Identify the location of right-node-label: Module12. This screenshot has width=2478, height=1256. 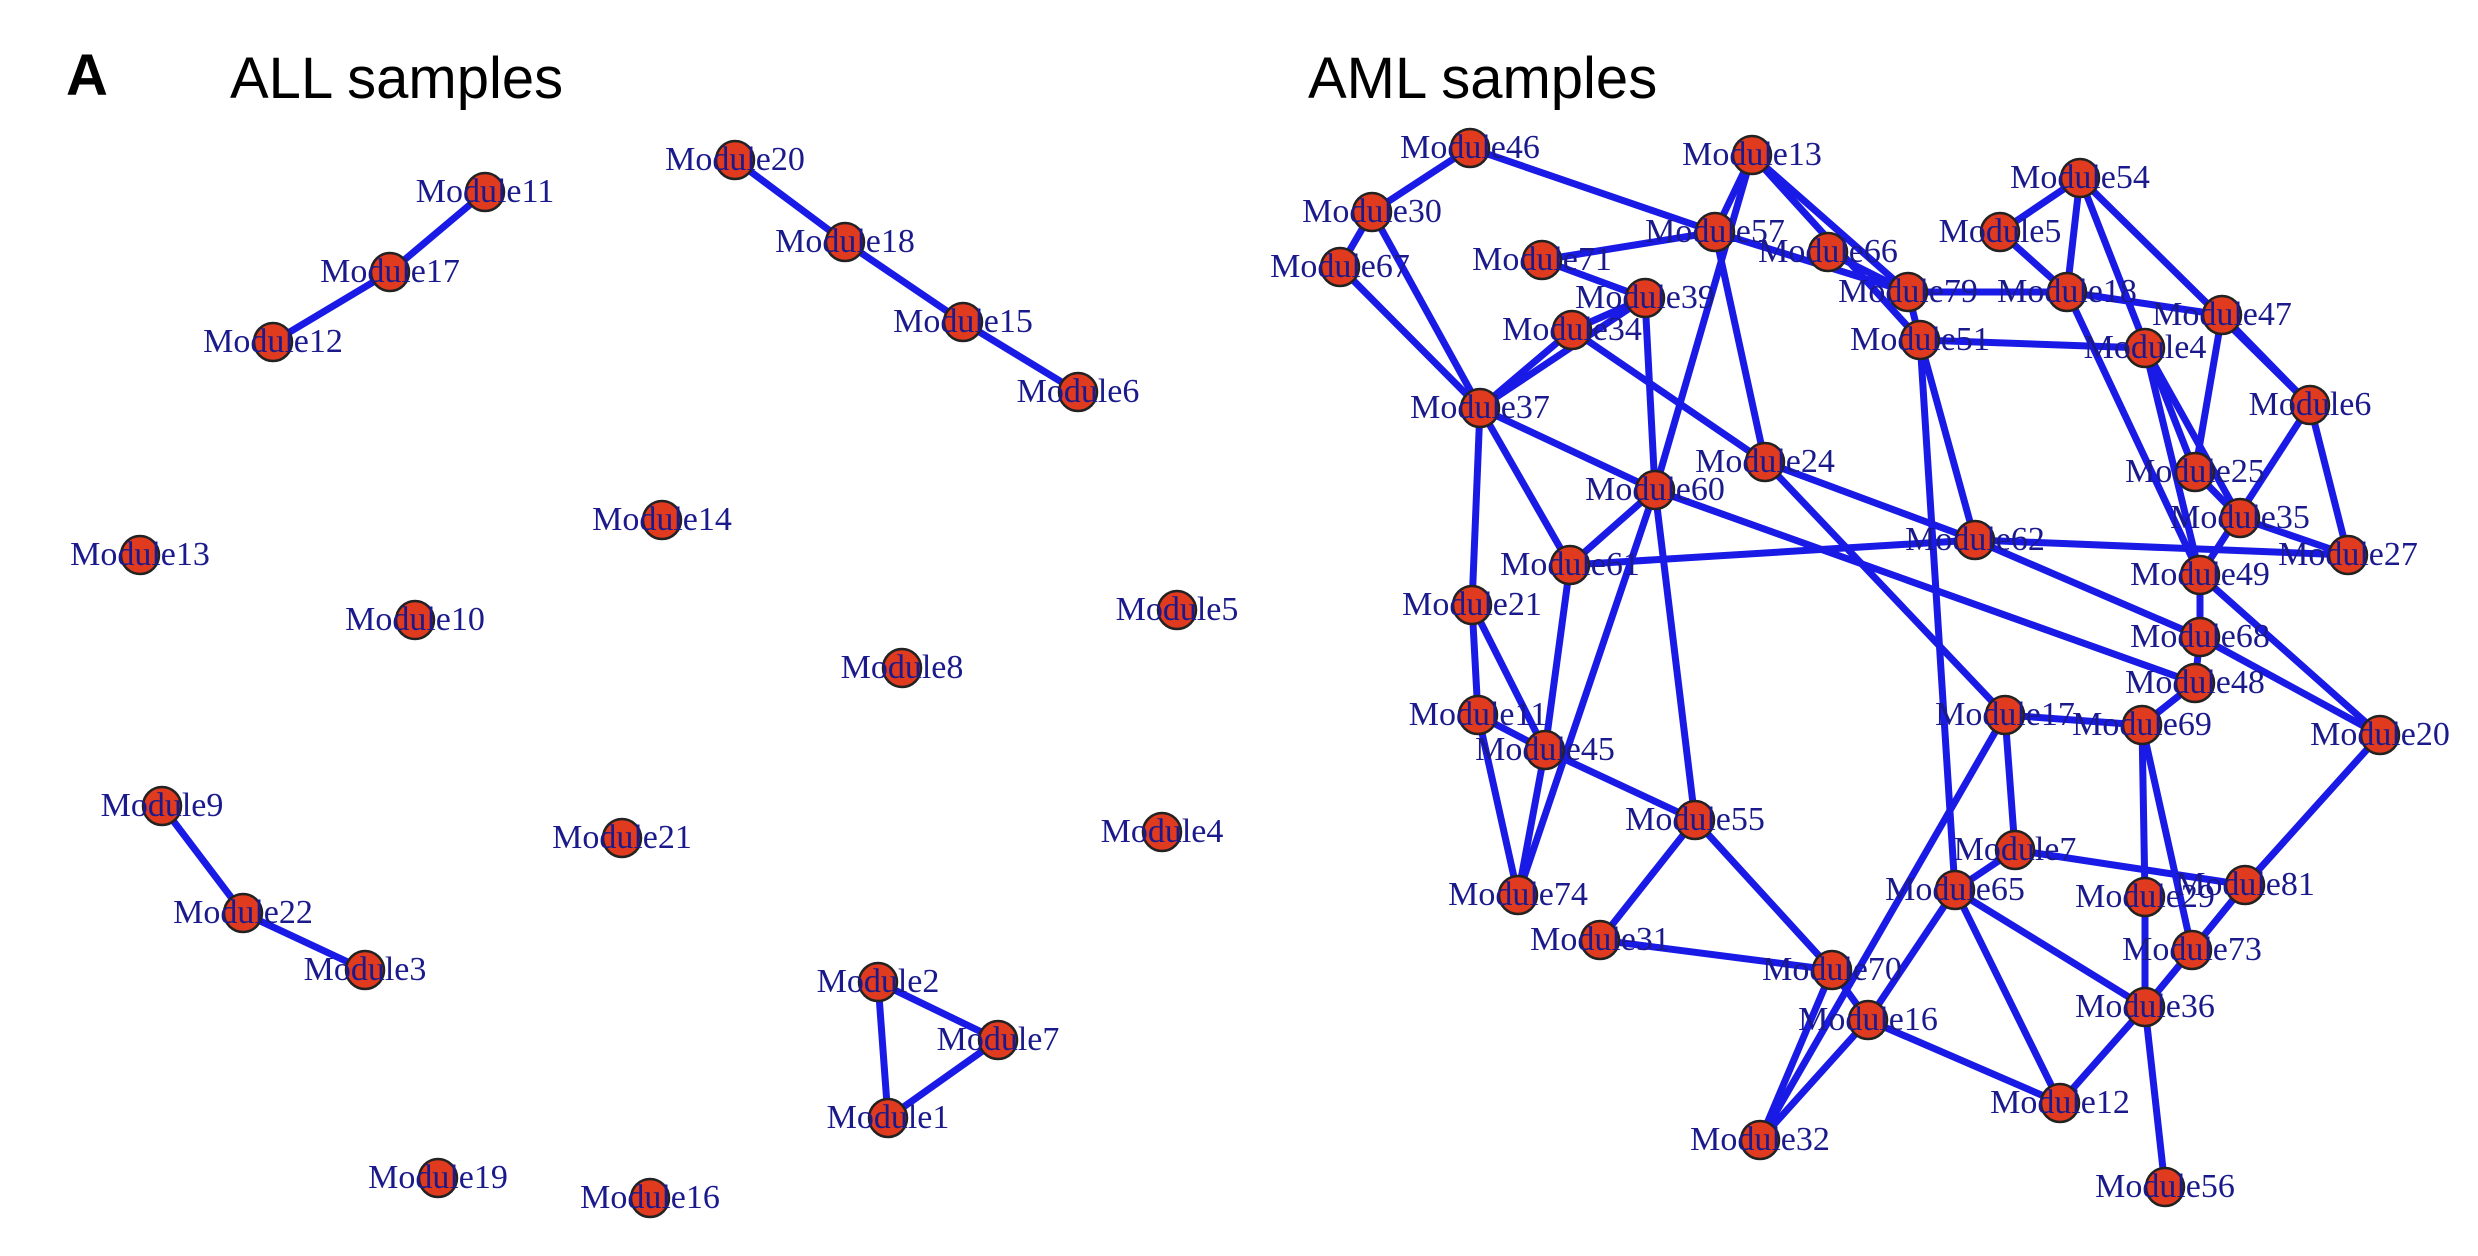
(2060, 1102).